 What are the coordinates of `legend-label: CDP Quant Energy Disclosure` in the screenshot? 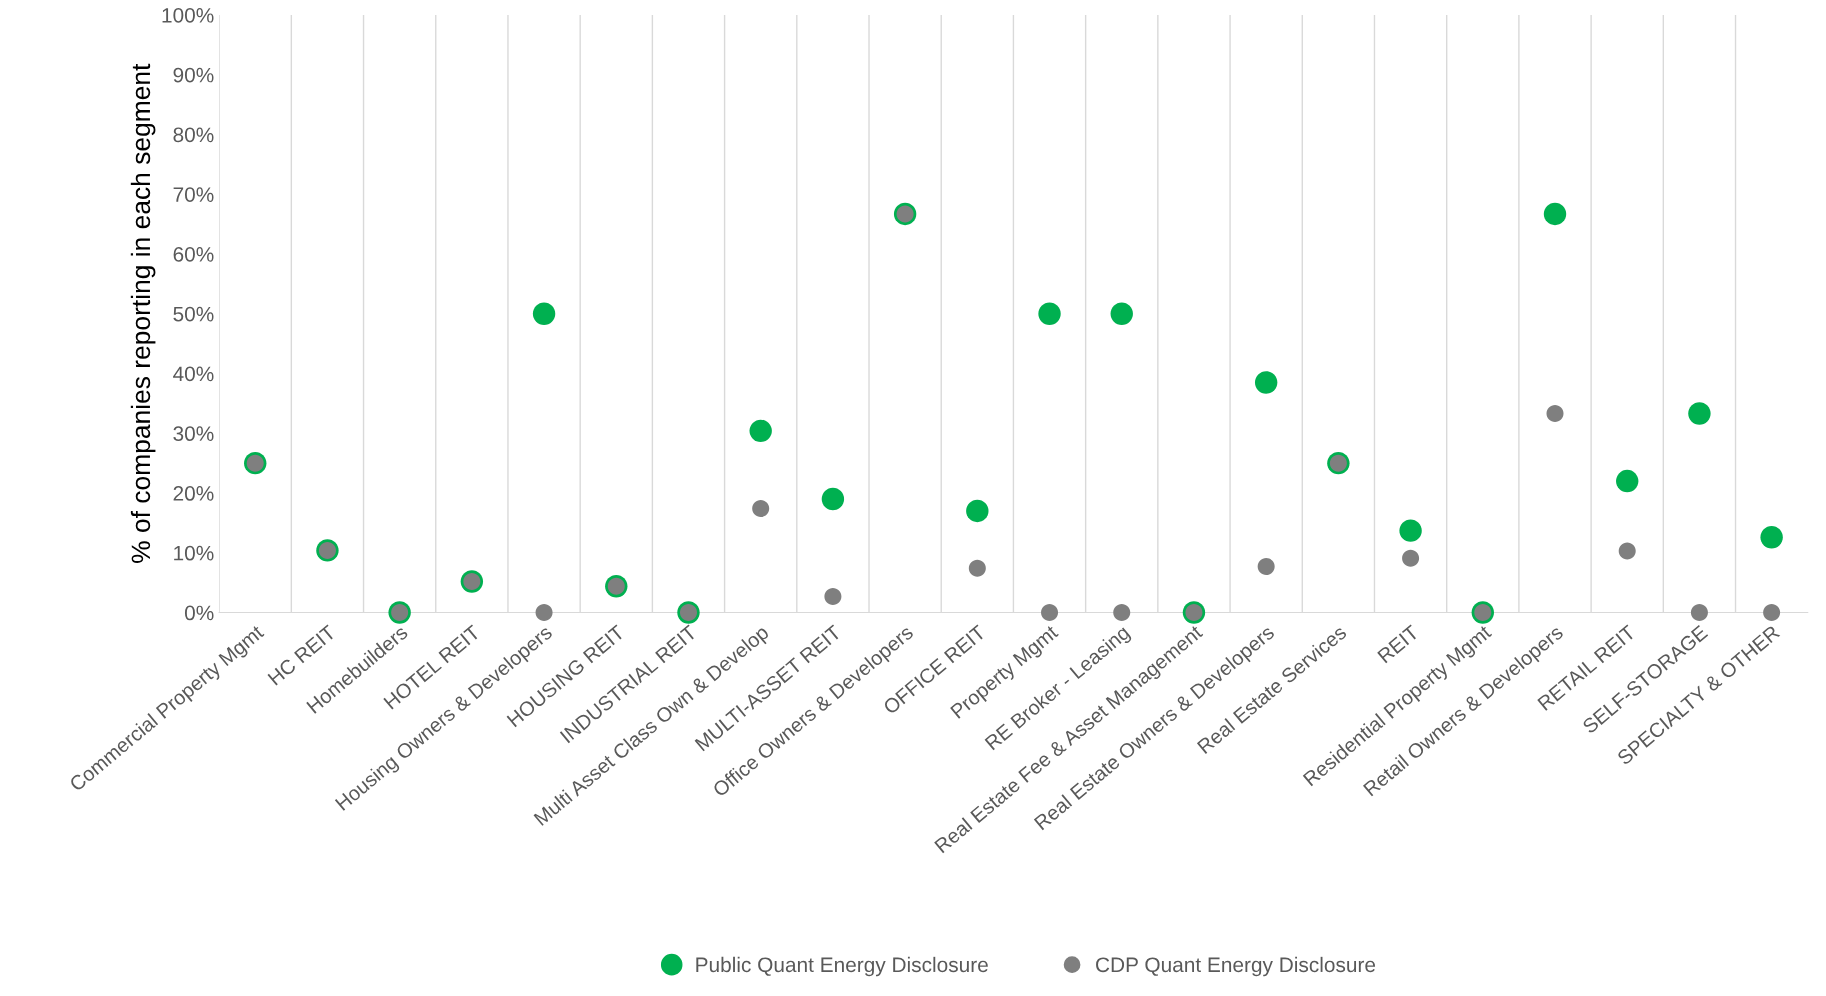 It's located at (1236, 966).